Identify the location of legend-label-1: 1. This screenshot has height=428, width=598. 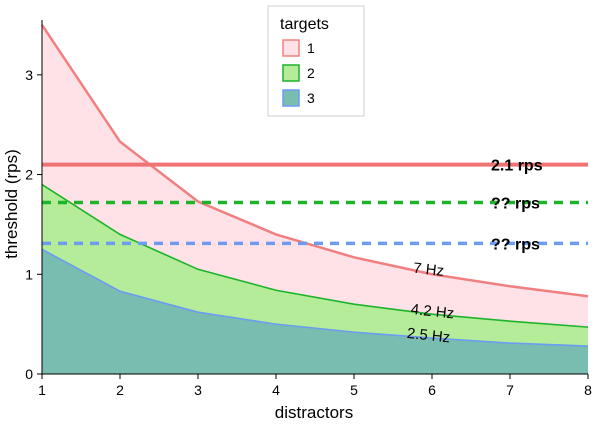
(311, 48).